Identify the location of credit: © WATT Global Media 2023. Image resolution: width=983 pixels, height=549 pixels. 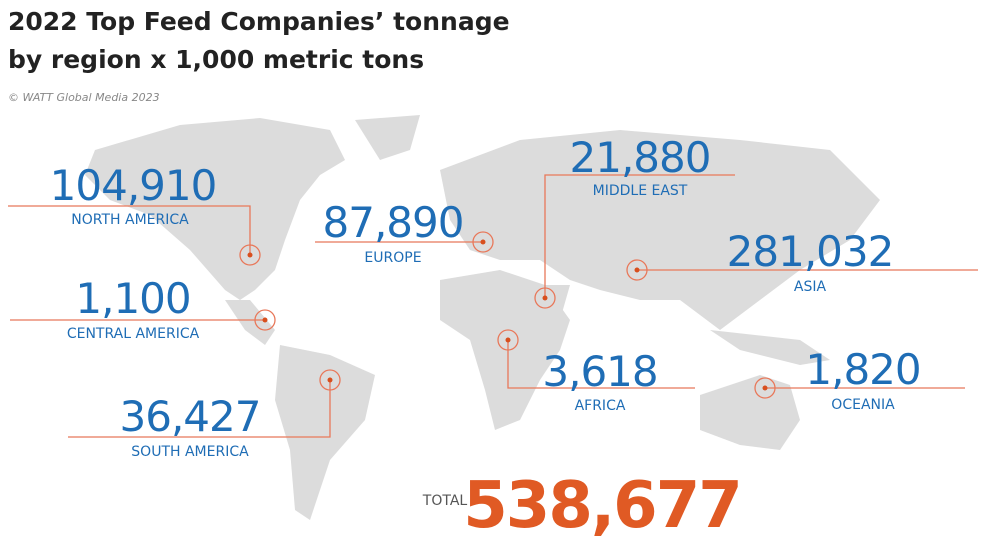
(84, 97).